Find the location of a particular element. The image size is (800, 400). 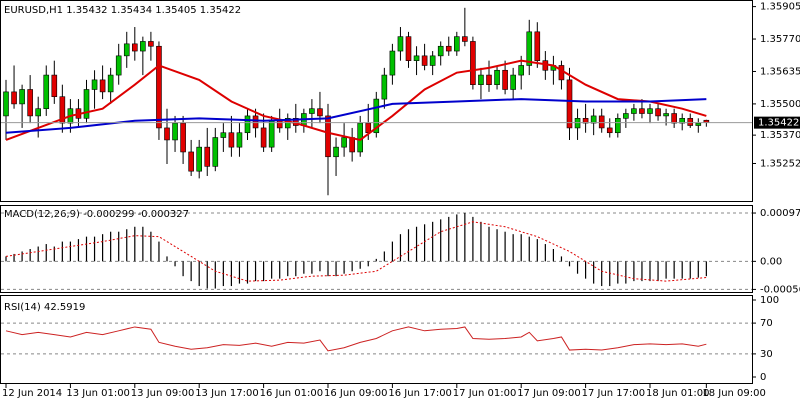

last-price-box is located at coordinates (777, 122).